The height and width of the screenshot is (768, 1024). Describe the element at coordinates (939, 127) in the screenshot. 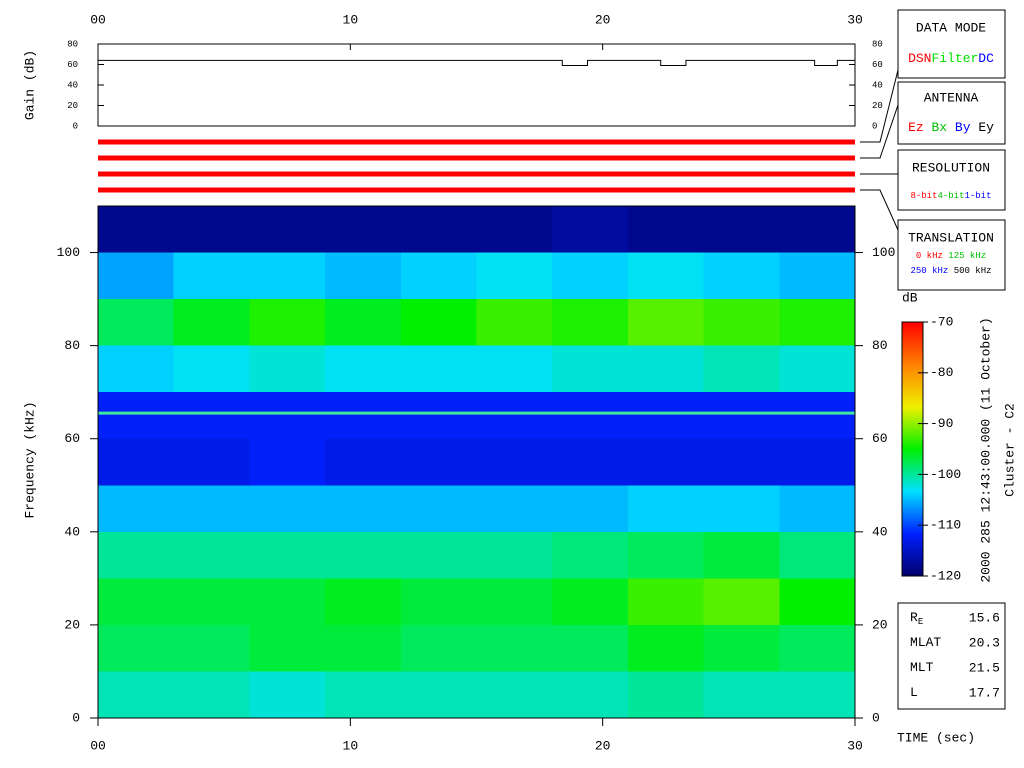

I see `item: Bx` at that location.